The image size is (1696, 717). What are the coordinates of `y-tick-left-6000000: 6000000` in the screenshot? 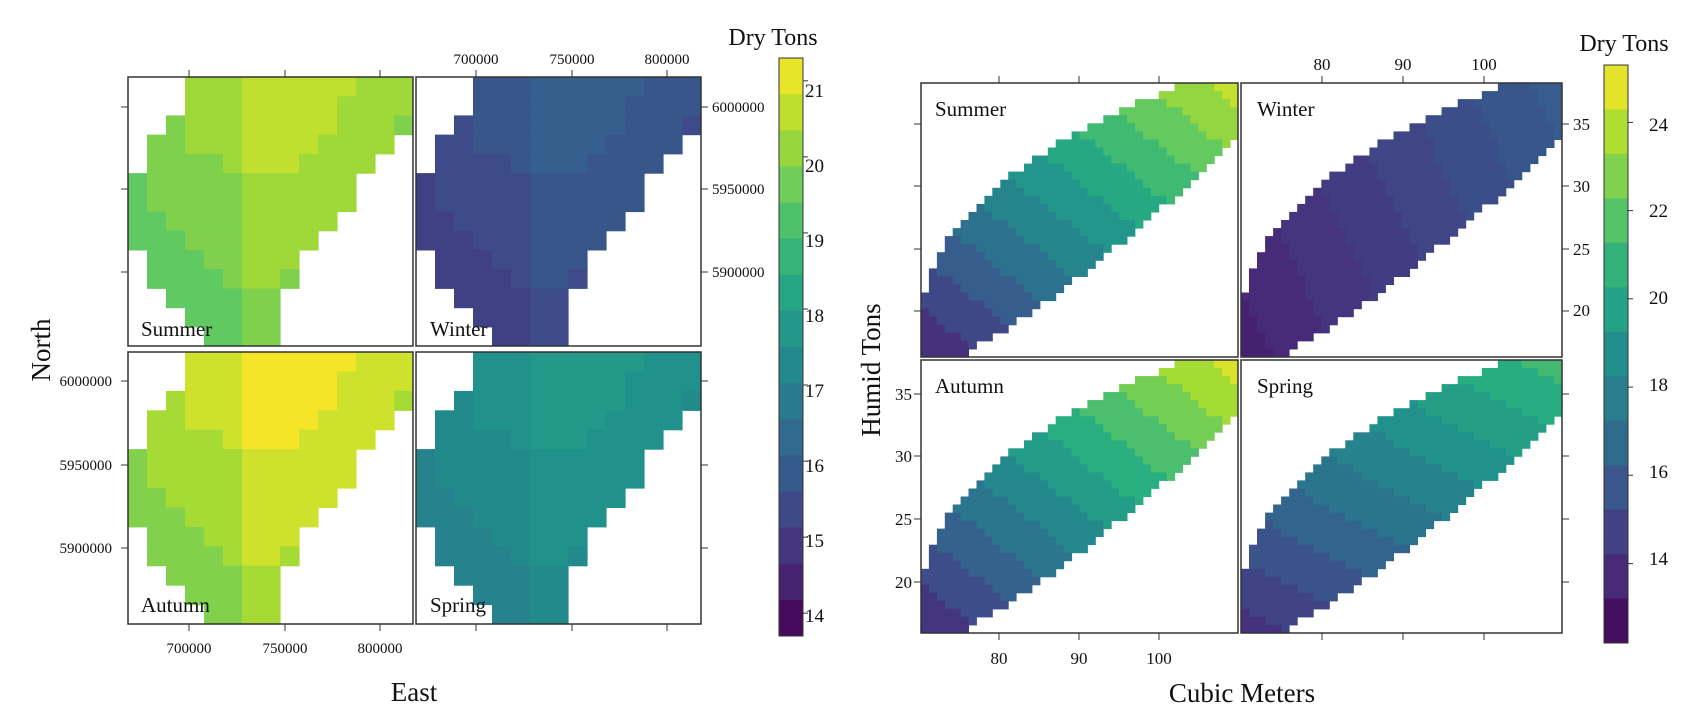 It's located at (86, 382).